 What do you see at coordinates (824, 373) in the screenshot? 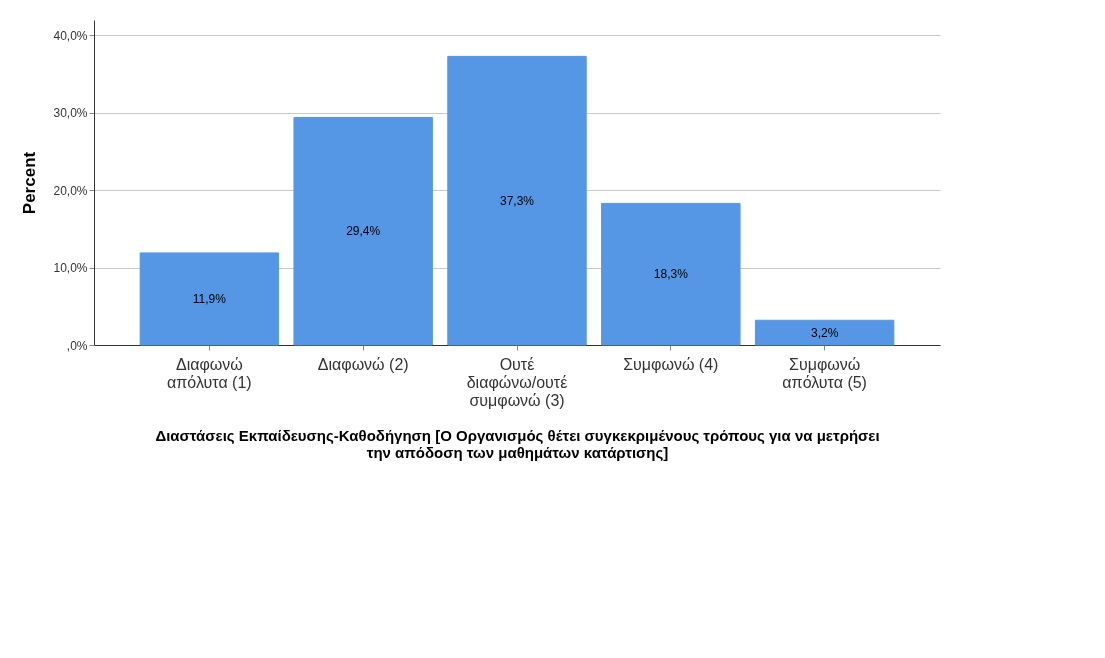
I see `x-tick-label: Συμφωνώ απόλυτα (5)` at bounding box center [824, 373].